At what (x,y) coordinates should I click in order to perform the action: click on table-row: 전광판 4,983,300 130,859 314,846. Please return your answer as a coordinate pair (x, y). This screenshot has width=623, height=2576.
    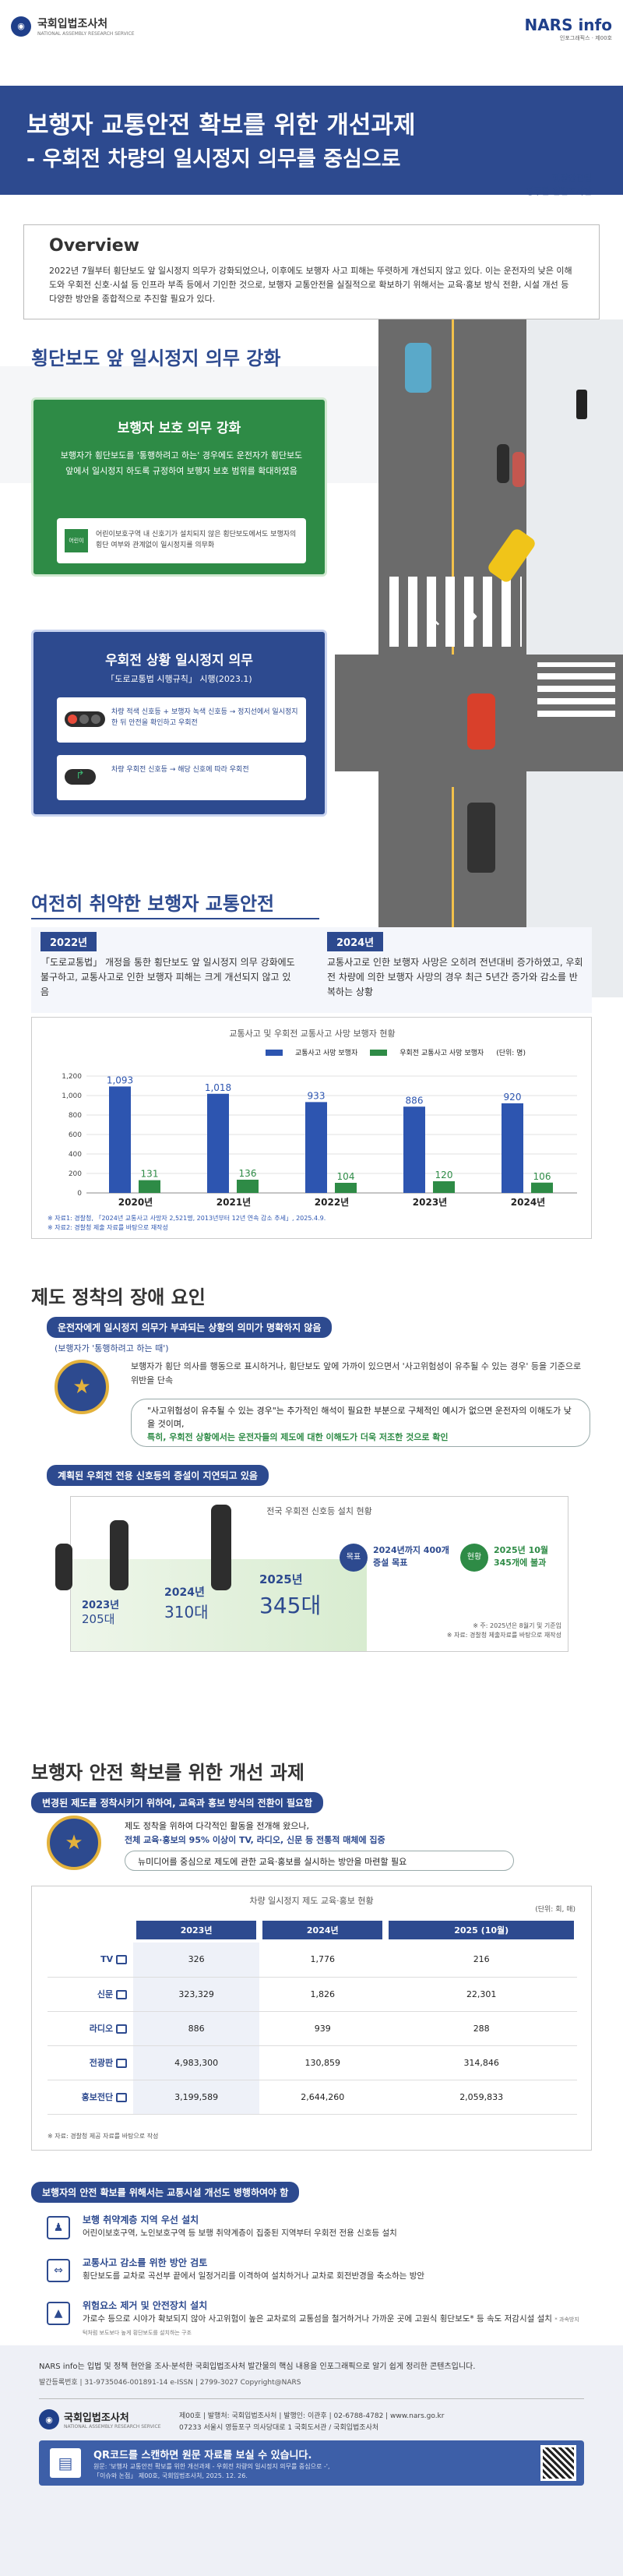
    Looking at the image, I should click on (312, 2062).